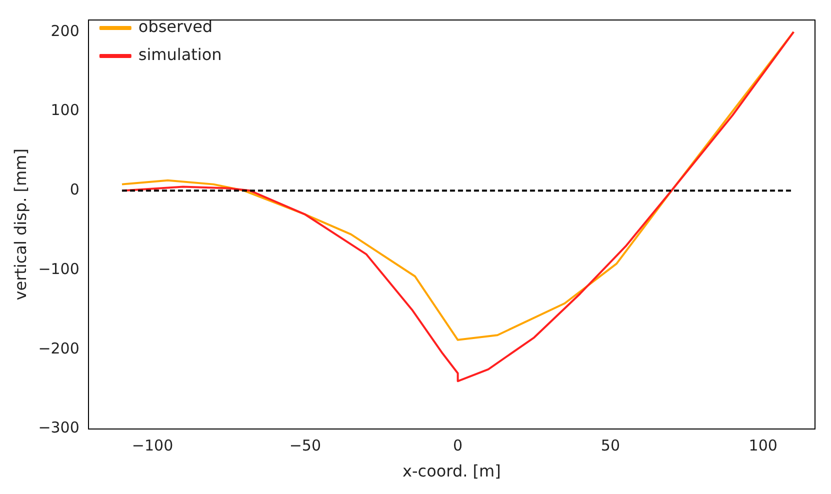 The image size is (831, 494). Describe the element at coordinates (153, 445) in the screenshot. I see `x-tick-label: −100` at that location.